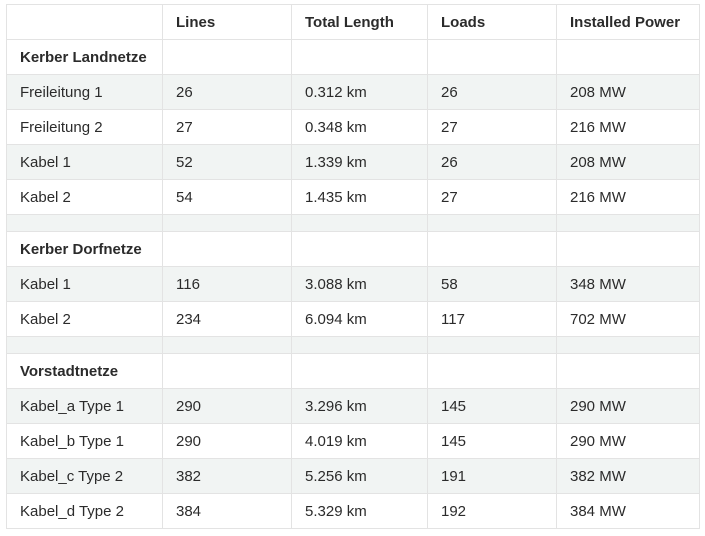 Image resolution: width=705 pixels, height=536 pixels. What do you see at coordinates (84, 92) in the screenshot?
I see `cell-name: Freileitung 1` at bounding box center [84, 92].